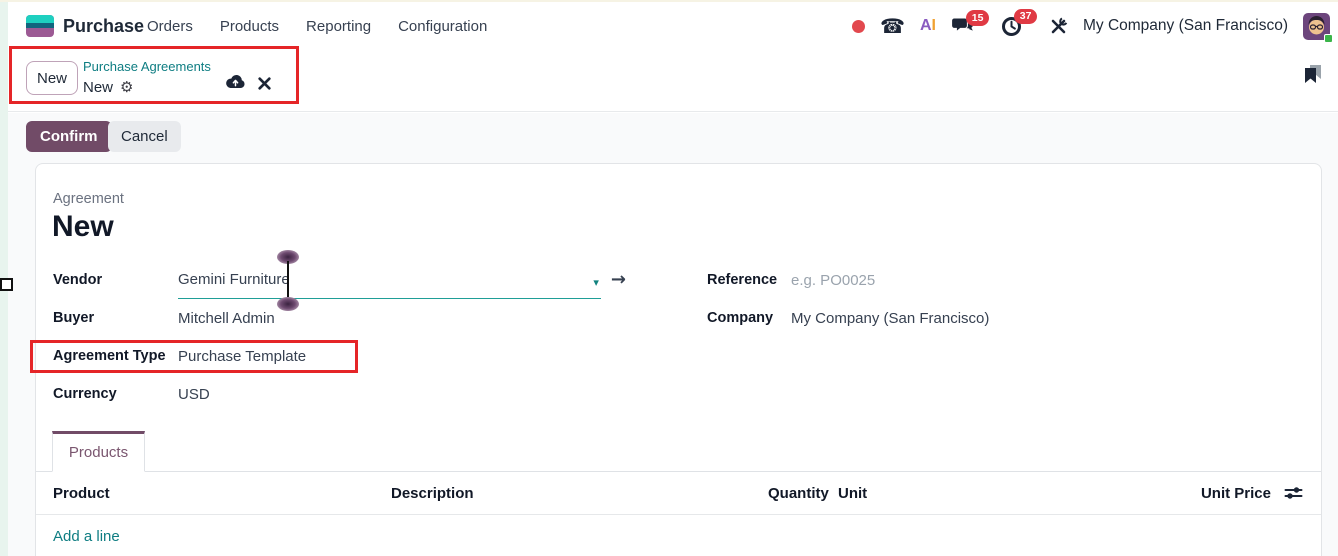  I want to click on app-name: Purchase, so click(104, 25).